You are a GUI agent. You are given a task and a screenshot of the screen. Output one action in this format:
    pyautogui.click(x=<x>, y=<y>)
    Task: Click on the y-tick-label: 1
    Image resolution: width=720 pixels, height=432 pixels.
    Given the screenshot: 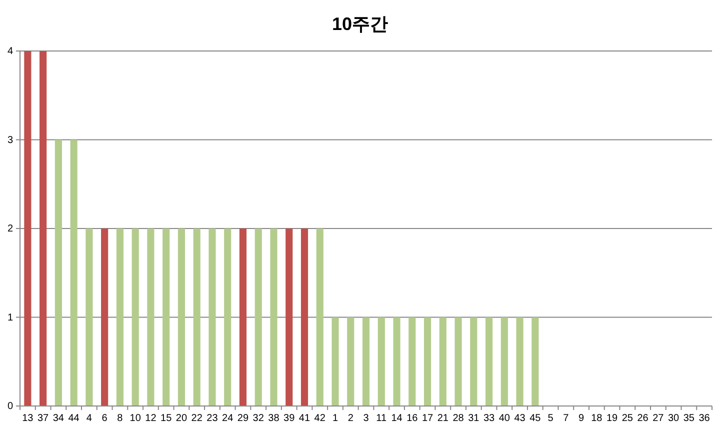 What is the action you would take?
    pyautogui.click(x=10, y=318)
    